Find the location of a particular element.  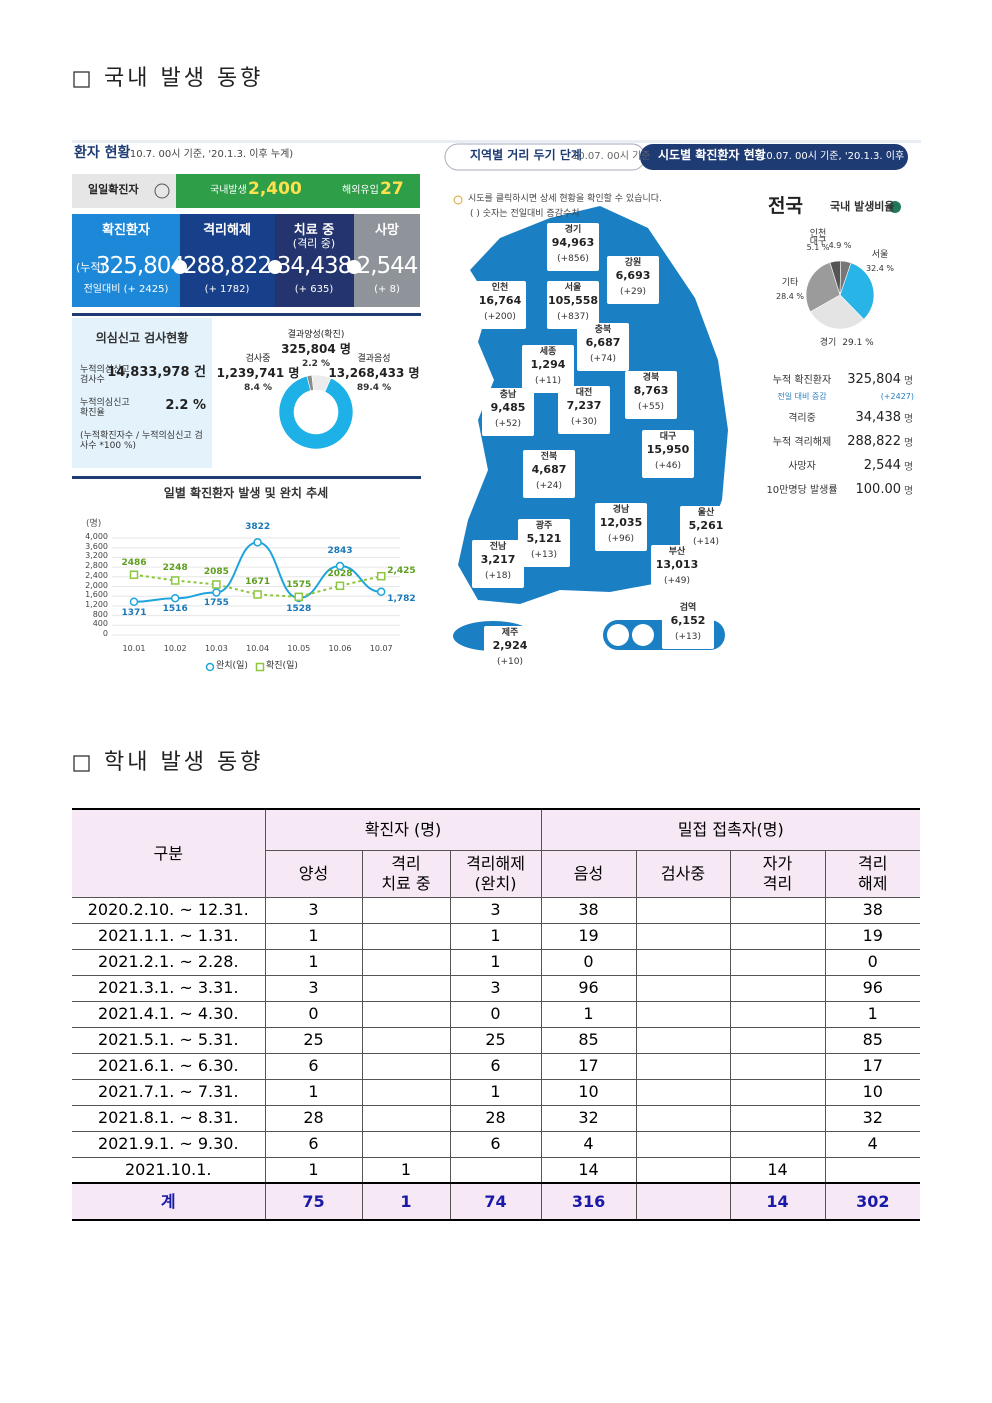

pie-slice is located at coordinates (837, 312).